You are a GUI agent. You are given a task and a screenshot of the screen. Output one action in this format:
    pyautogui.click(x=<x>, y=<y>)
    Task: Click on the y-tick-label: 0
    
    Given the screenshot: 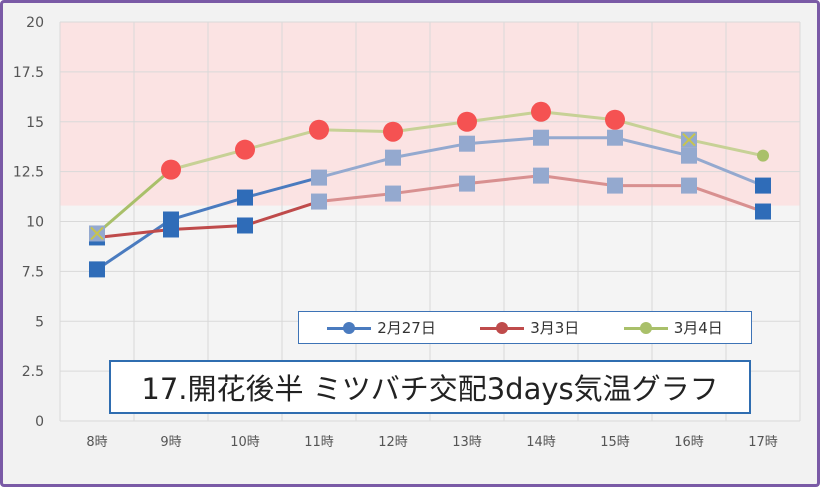 What is the action you would take?
    pyautogui.click(x=39, y=422)
    